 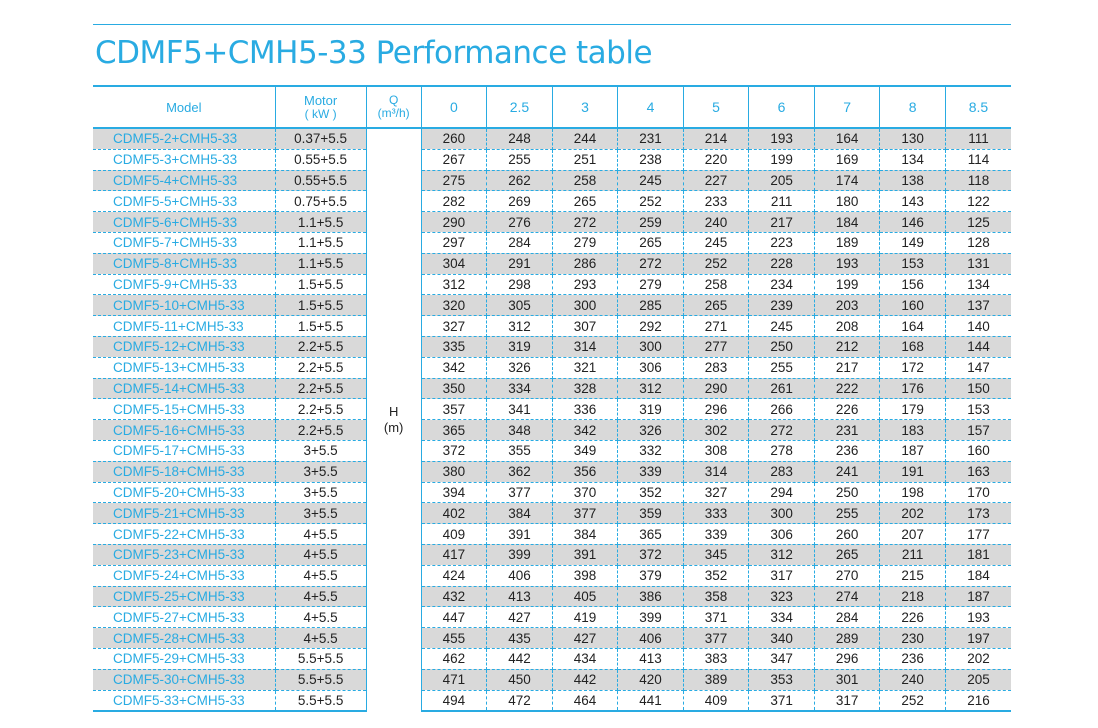 What do you see at coordinates (519, 222) in the screenshot?
I see `head-value-cell: 276` at bounding box center [519, 222].